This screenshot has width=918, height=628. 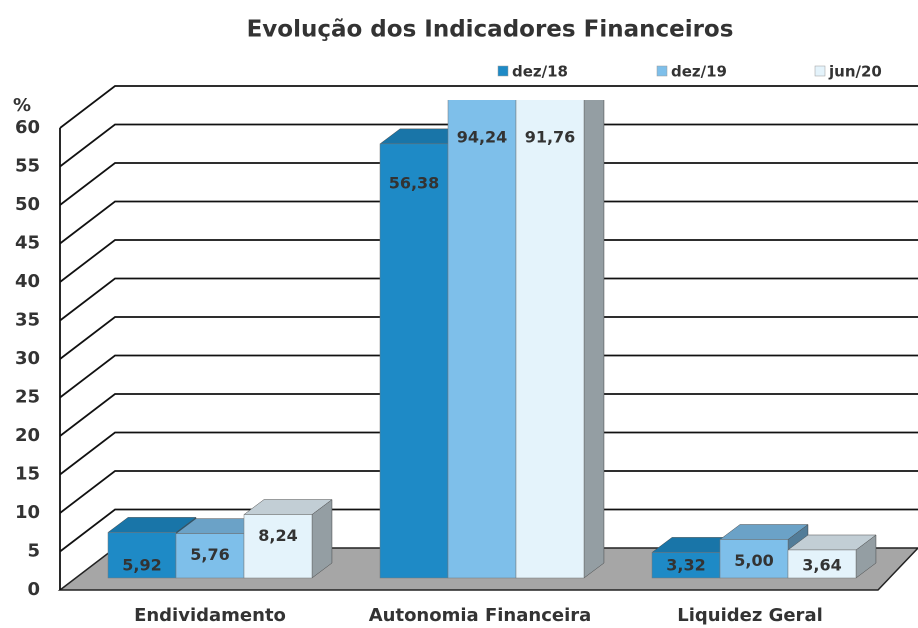 What do you see at coordinates (414, 182) in the screenshot?
I see `value-label: 56,38` at bounding box center [414, 182].